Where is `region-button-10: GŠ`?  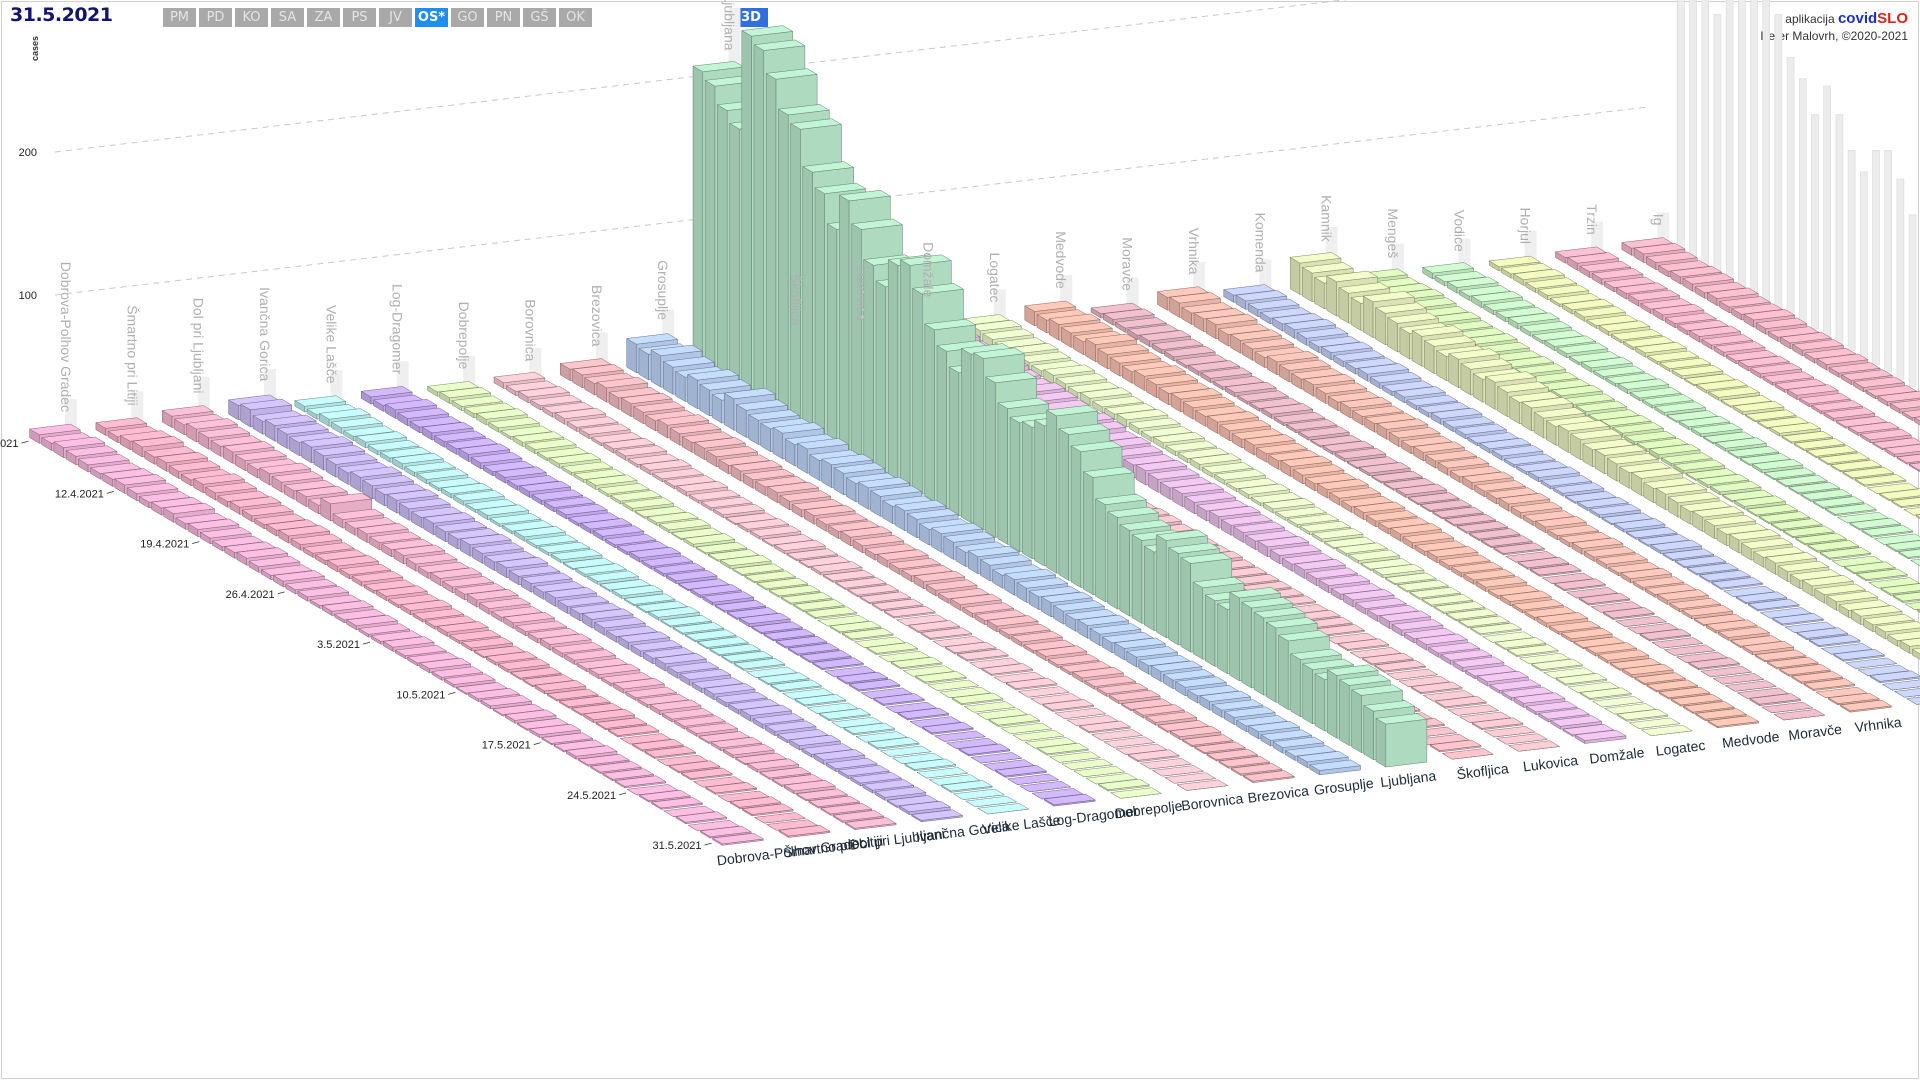 region-button-10: GŠ is located at coordinates (539, 17).